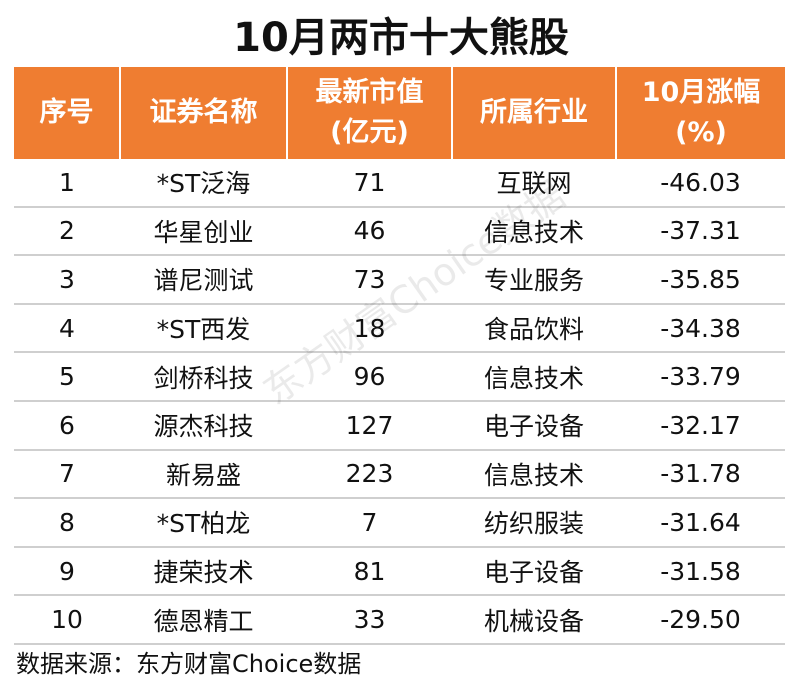 This screenshot has width=802, height=692. I want to click on cell-rank: 2, so click(67, 231).